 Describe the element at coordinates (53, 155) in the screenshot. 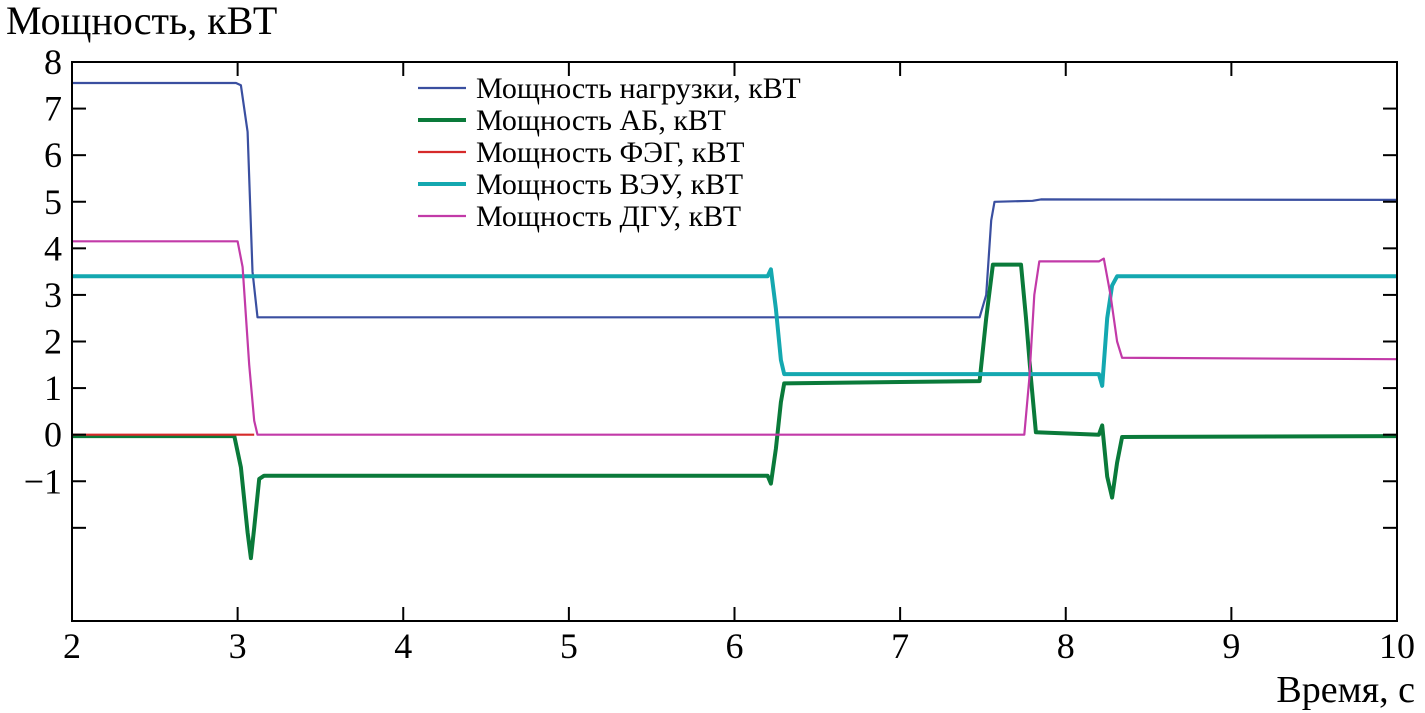

I see `y-tick-label-8: 6` at that location.